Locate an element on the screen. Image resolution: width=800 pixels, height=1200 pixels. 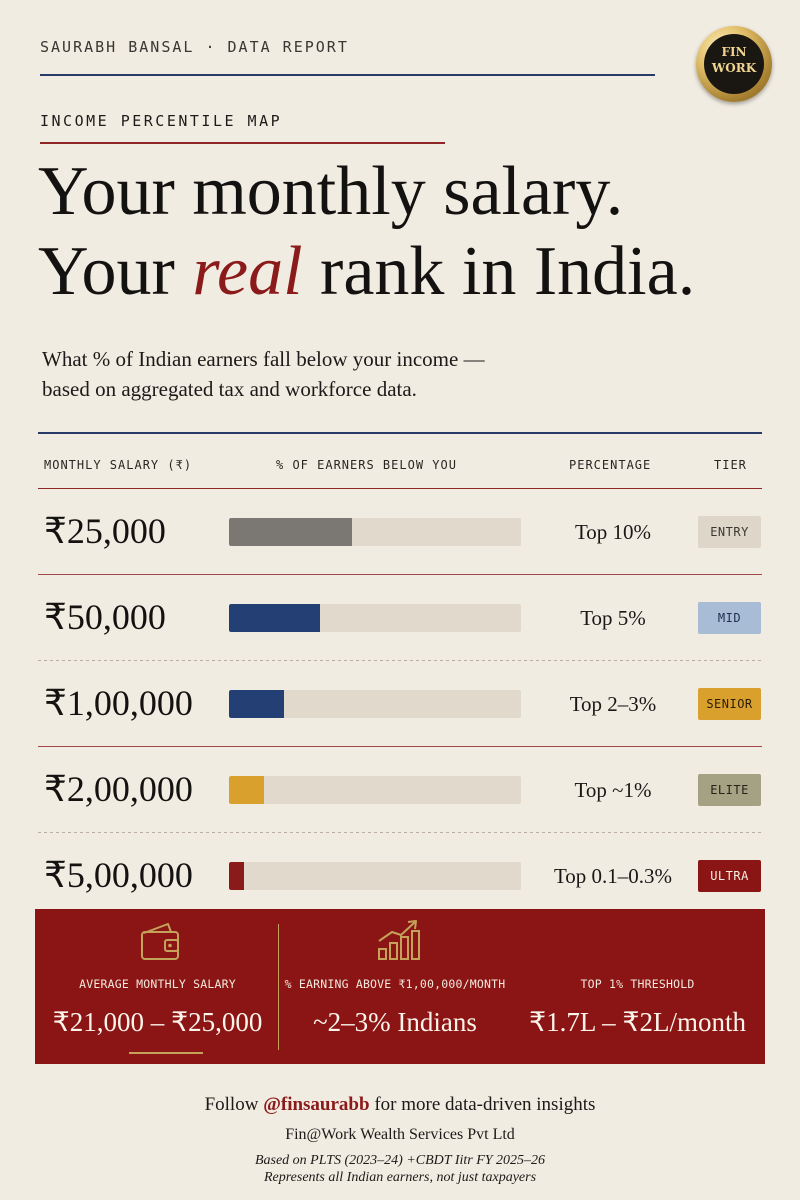
header-rule is located at coordinates (347, 75).